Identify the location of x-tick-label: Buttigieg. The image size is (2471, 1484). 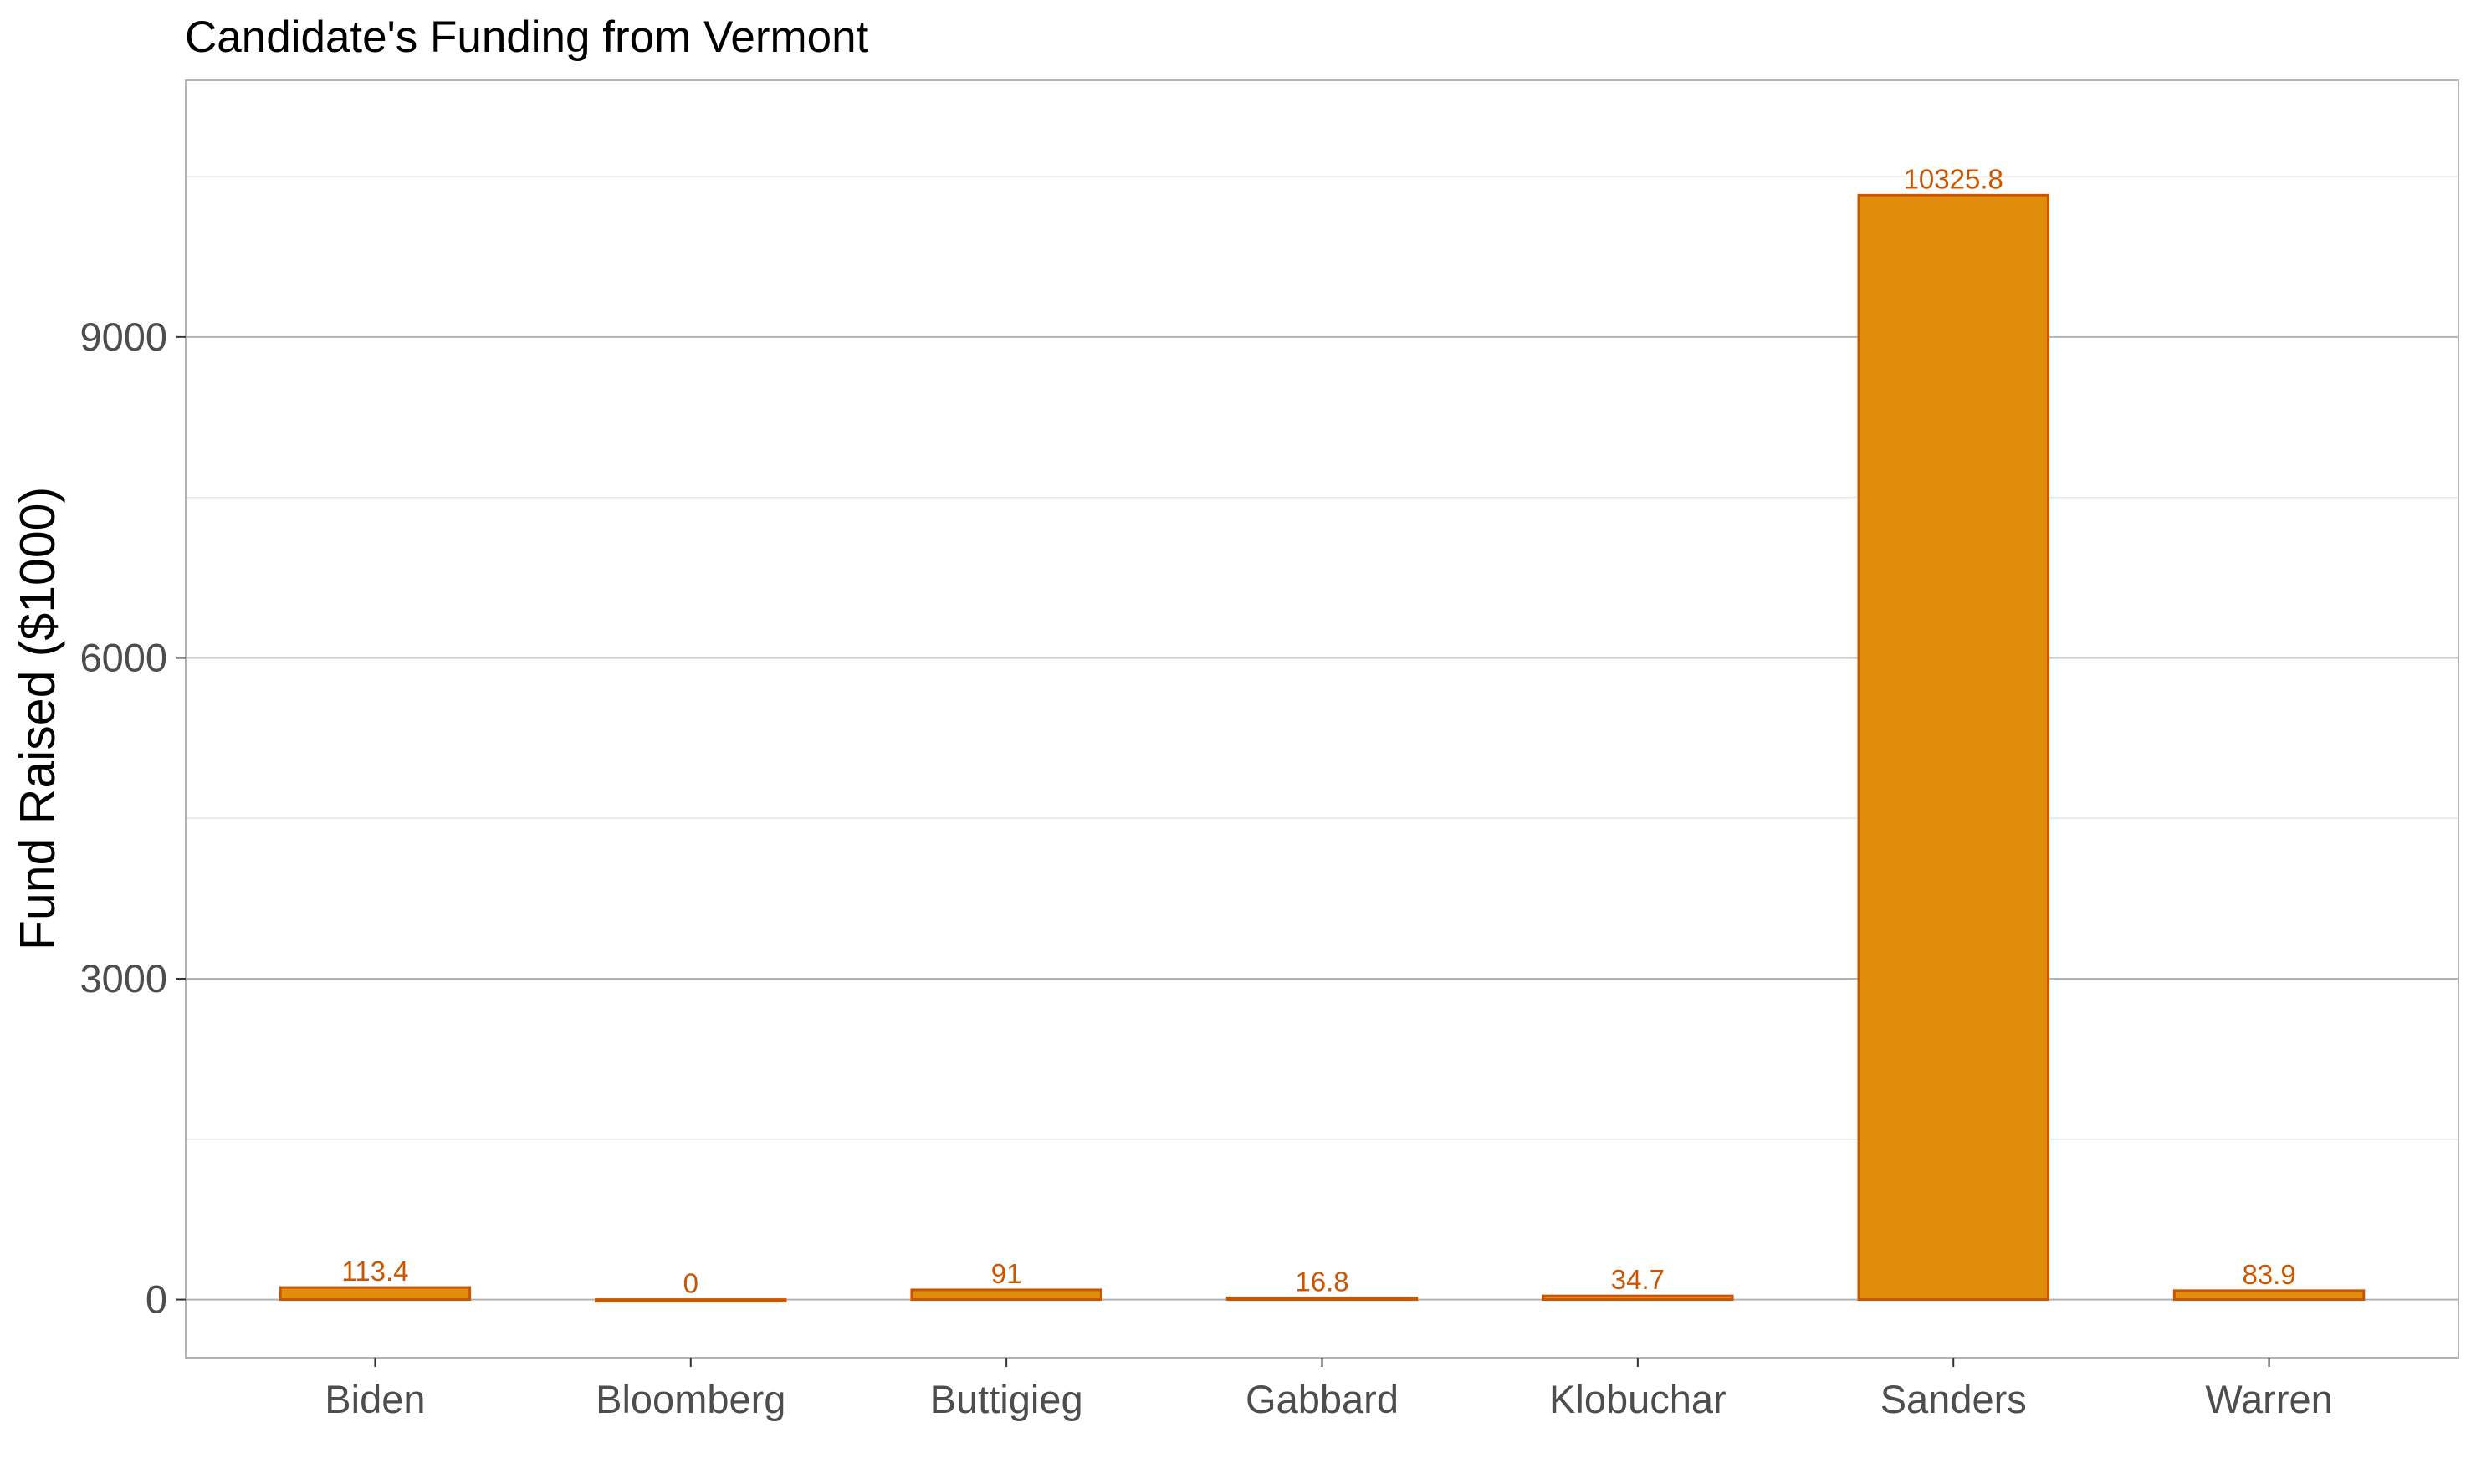
(1006, 1399).